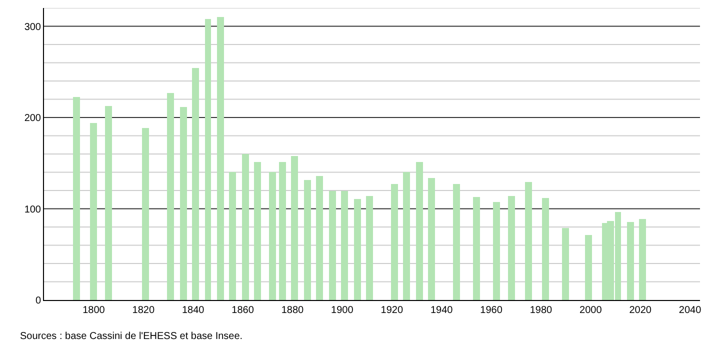  What do you see at coordinates (33, 27) in the screenshot?
I see `y-tick-label: 300` at bounding box center [33, 27].